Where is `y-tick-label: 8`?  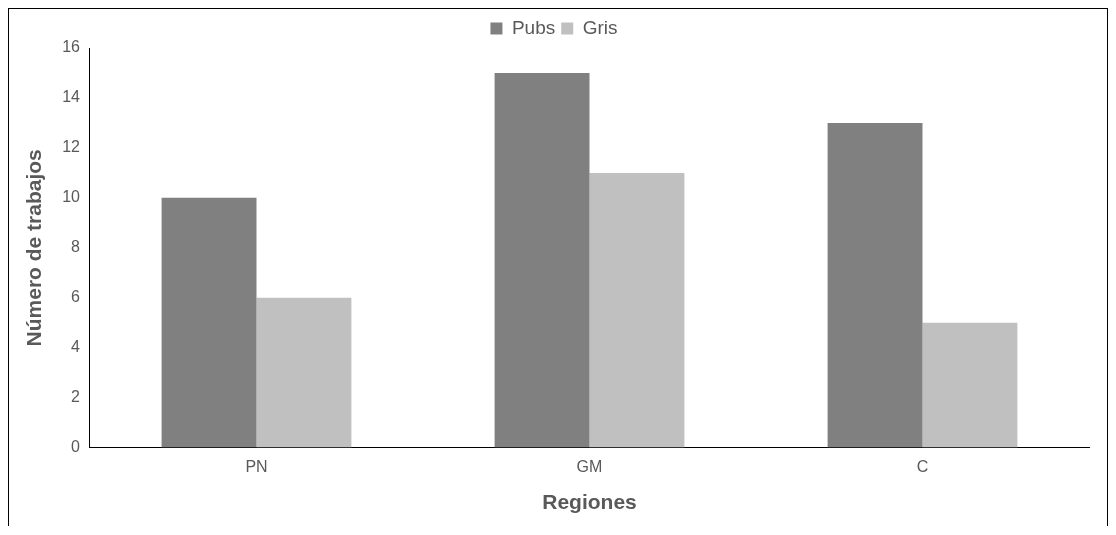
y-tick-label: 8 is located at coordinates (76, 247).